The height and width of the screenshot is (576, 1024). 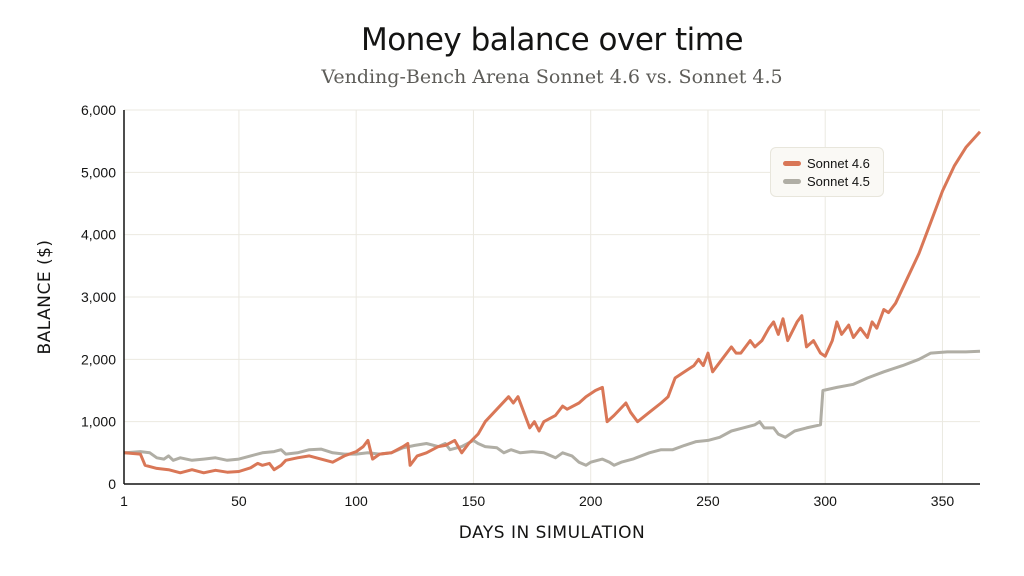 What do you see at coordinates (98, 110) in the screenshot?
I see `y-tick-label: 6,000` at bounding box center [98, 110].